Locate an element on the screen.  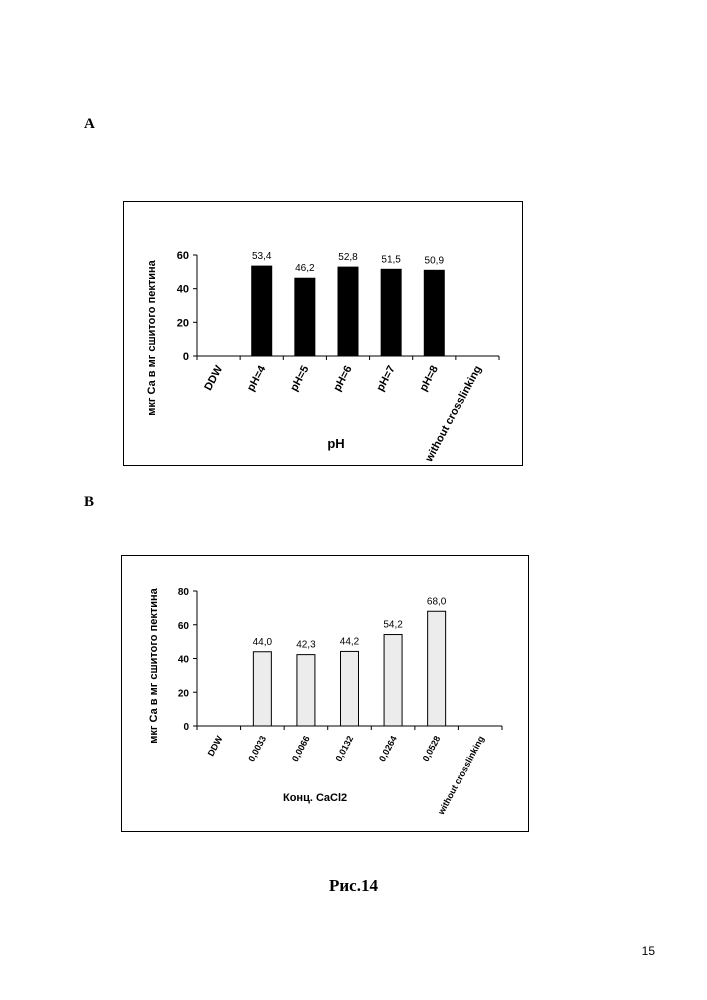
chart-b-category-label: 0,0066 is located at coordinates (301, 748).